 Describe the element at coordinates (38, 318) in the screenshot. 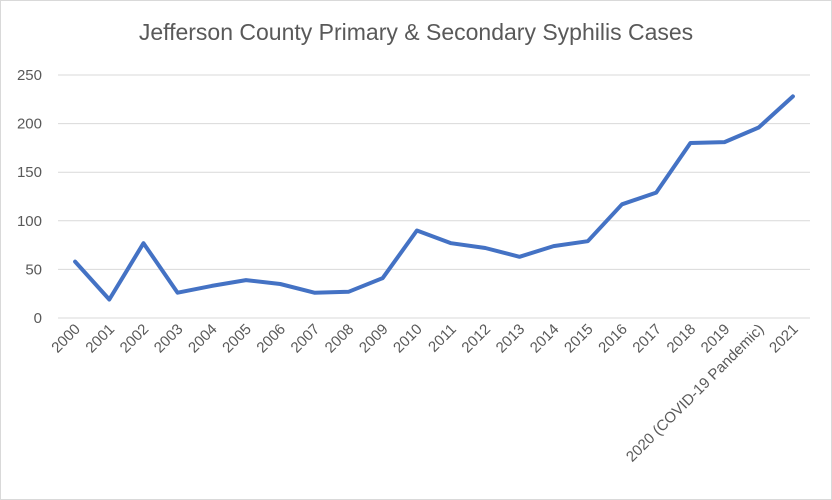

I see `y-tick-label: 0` at that location.